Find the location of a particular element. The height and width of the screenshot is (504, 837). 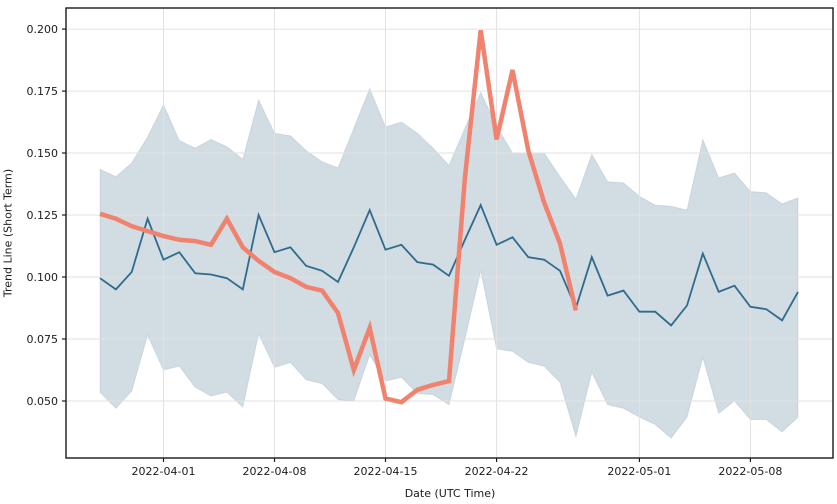

y-tick-label: 0.050 is located at coordinates (43, 401).